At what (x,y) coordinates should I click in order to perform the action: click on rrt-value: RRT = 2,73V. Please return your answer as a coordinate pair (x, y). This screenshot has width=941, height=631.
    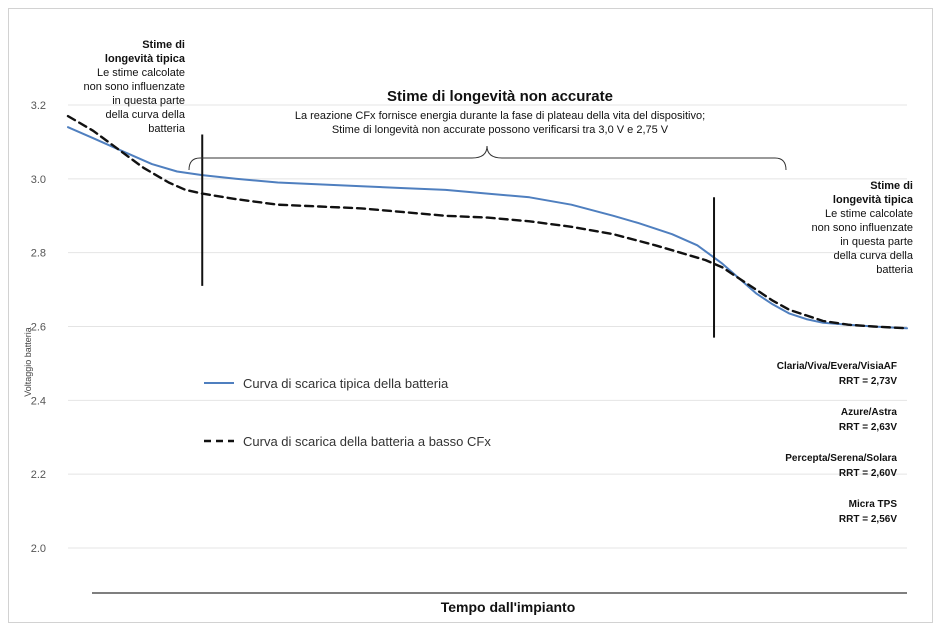
    Looking at the image, I should click on (868, 381).